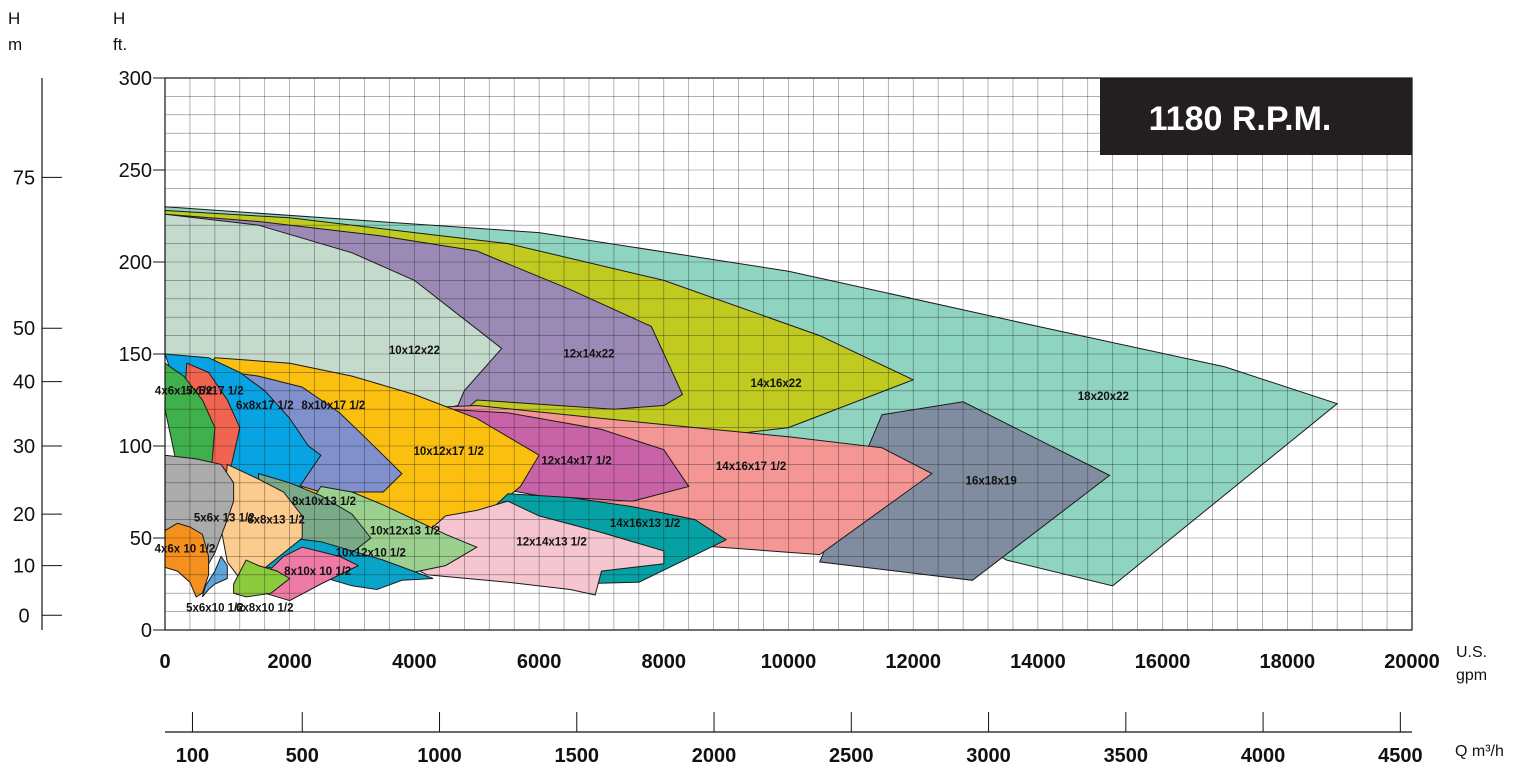 The image size is (1536, 771). Describe the element at coordinates (24, 447) in the screenshot. I see `m-tick-label: 30` at that location.